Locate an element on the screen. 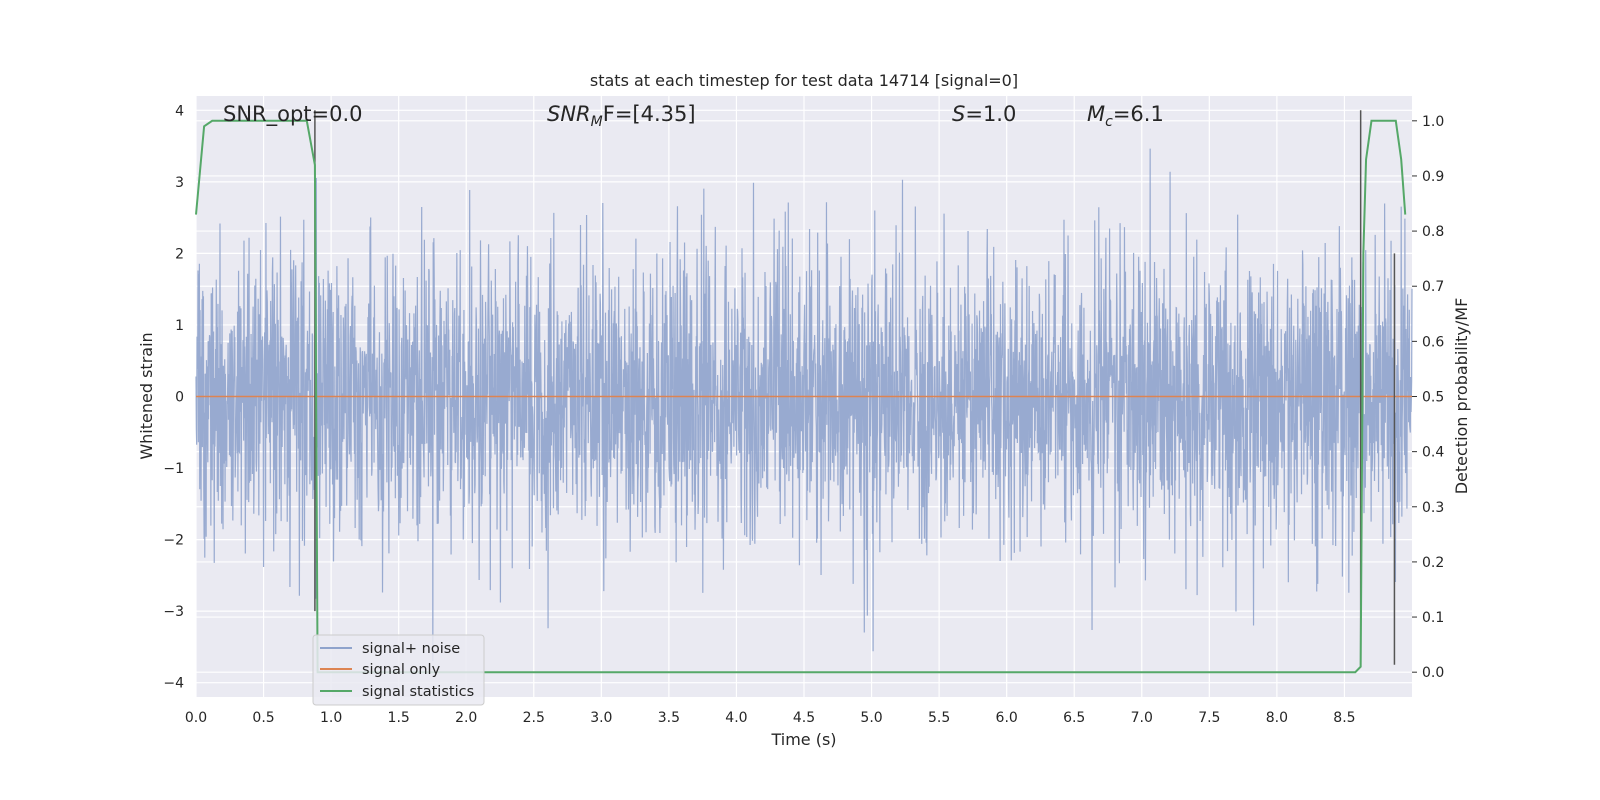  y-left-tick-label: −4 is located at coordinates (173, 684).